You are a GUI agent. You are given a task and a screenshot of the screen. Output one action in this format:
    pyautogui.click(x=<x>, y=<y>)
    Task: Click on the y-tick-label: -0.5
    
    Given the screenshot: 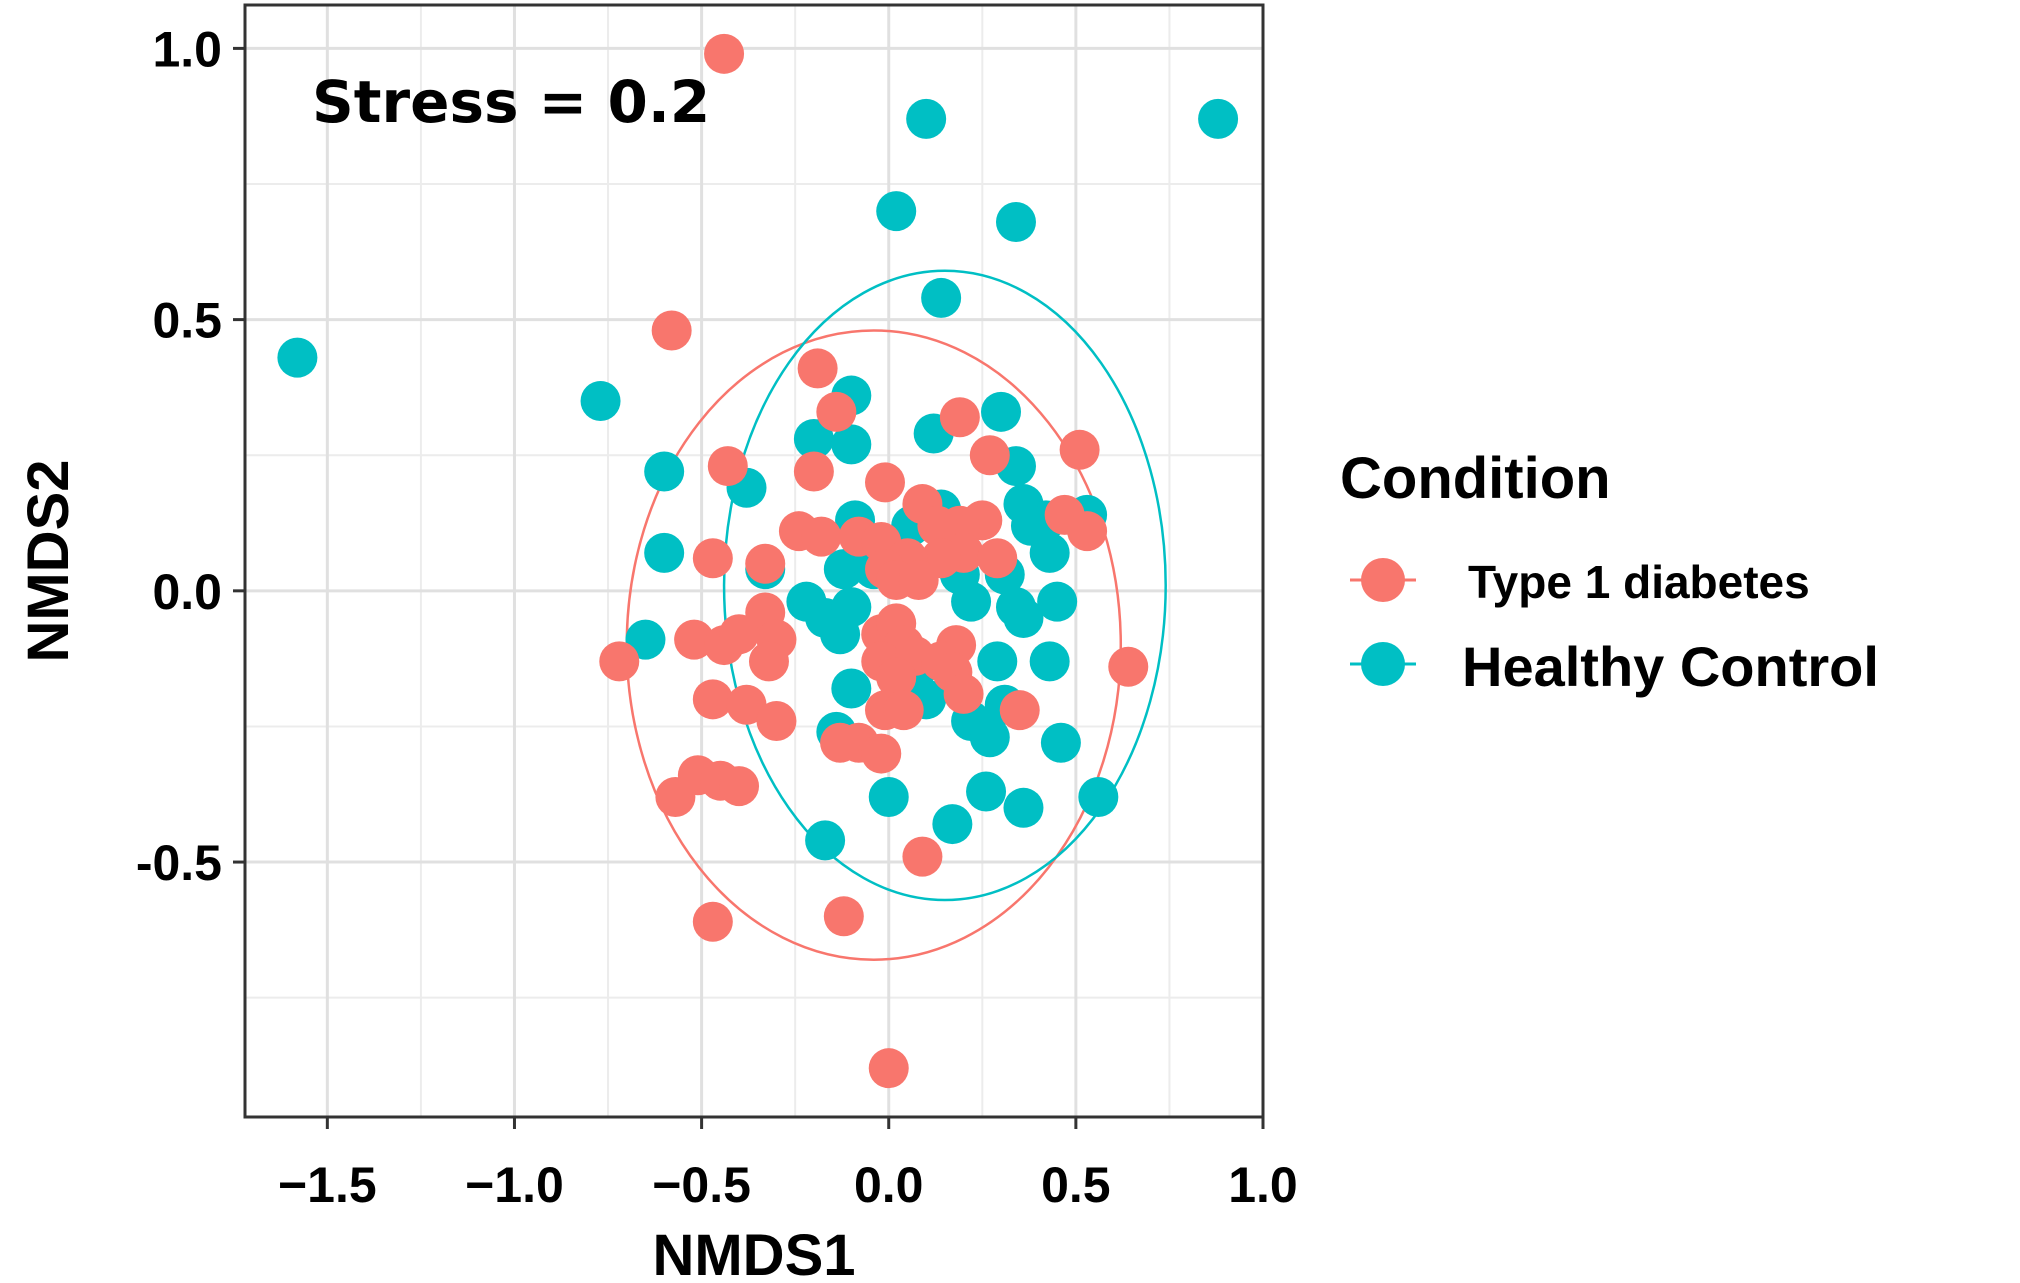 What is the action you would take?
    pyautogui.click(x=179, y=863)
    